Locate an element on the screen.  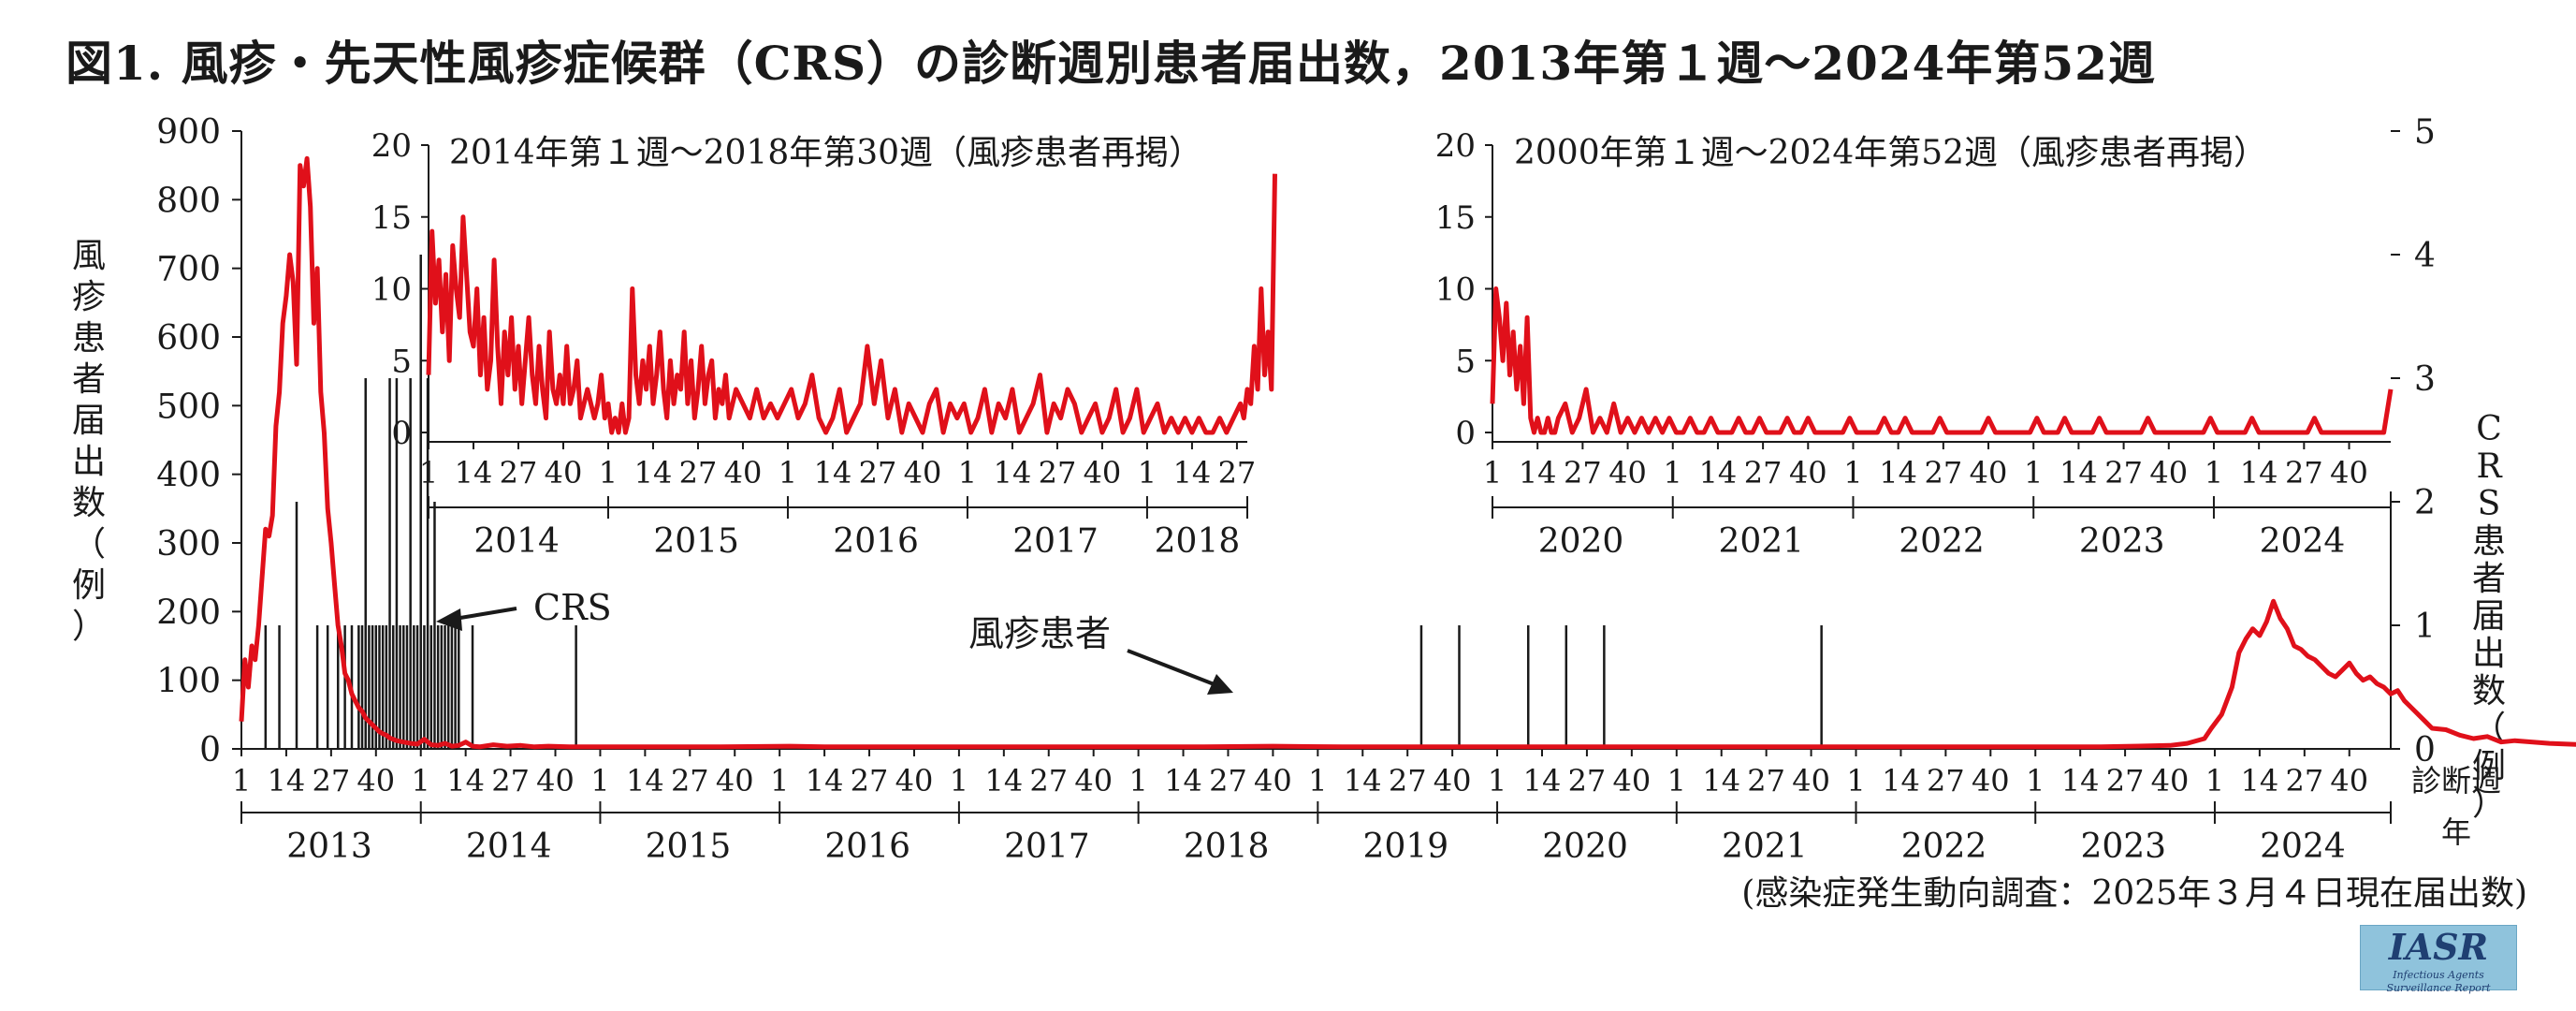
inset-year-label: 2024 is located at coordinates (2303, 541).